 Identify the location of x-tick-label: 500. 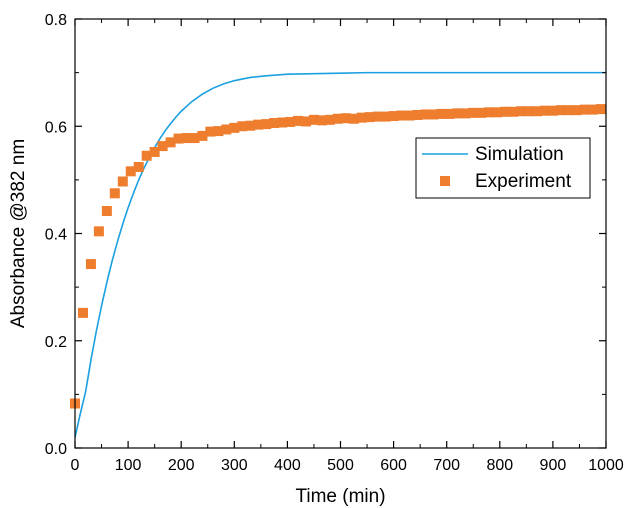
(340, 465).